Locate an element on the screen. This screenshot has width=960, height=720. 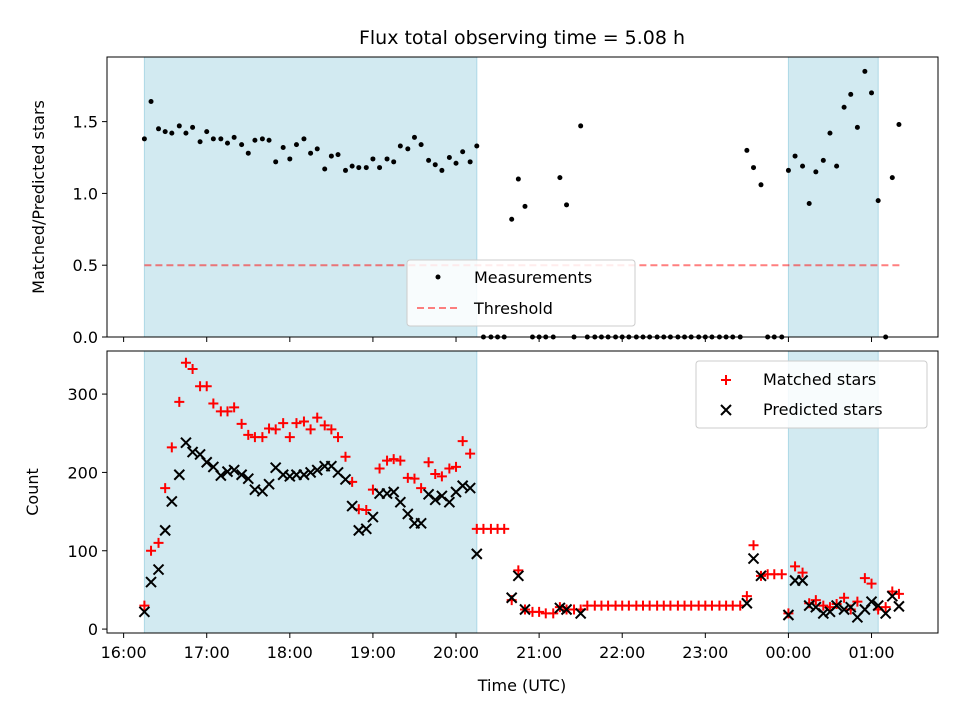
bottom-y-tick-label: 100 is located at coordinates (82, 551).